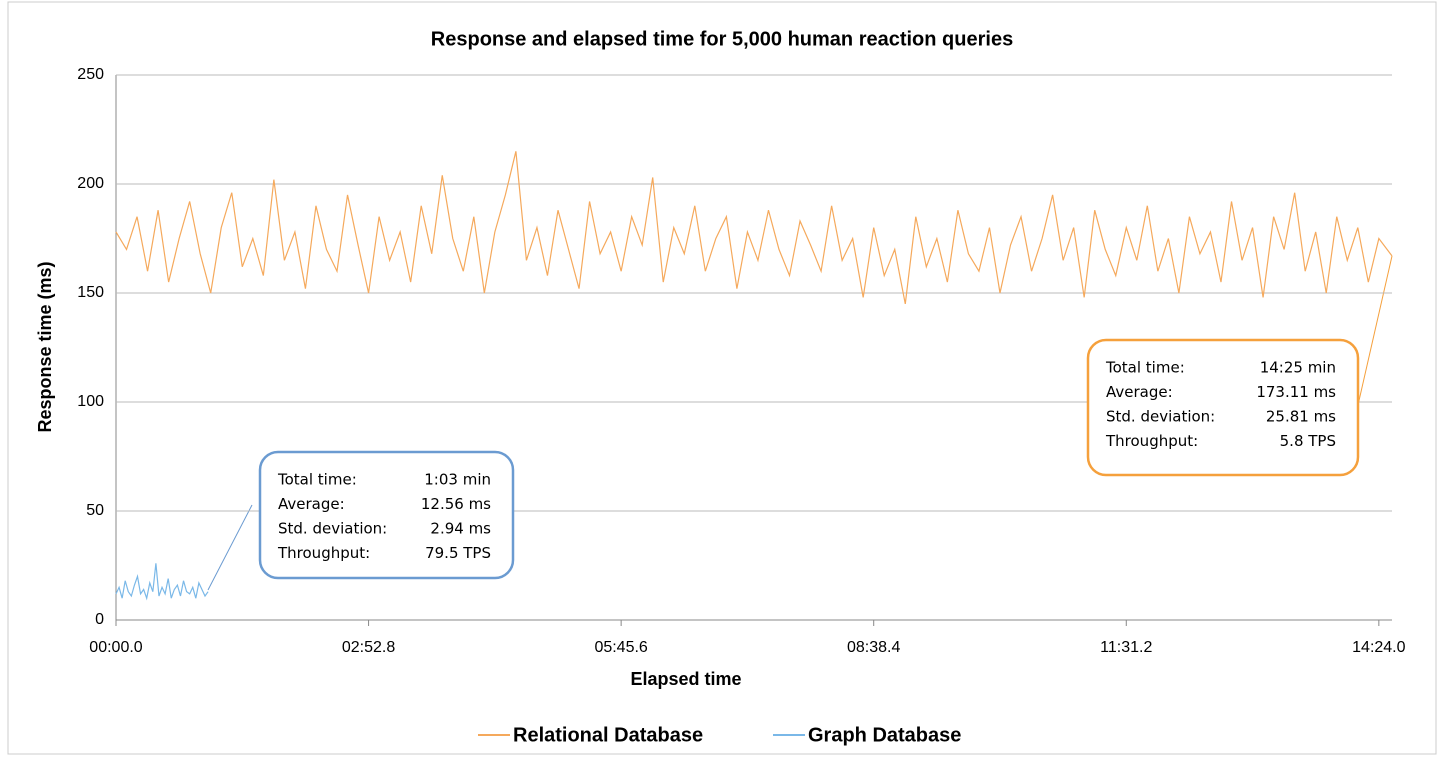  What do you see at coordinates (685, 679) in the screenshot?
I see `x-axis-label: Elapsed time` at bounding box center [685, 679].